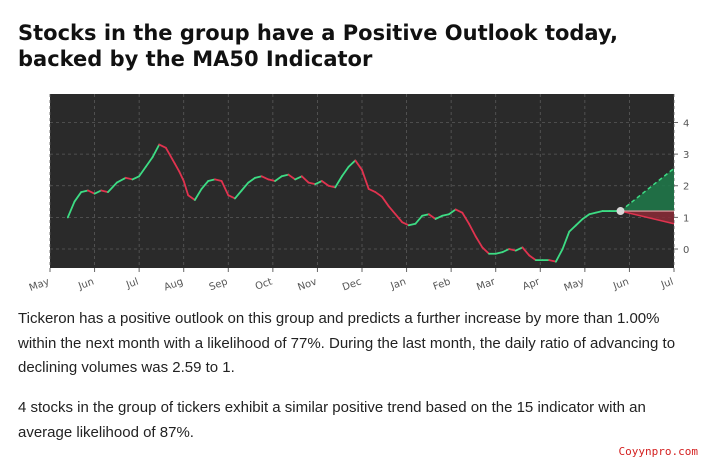 The height and width of the screenshot is (465, 706). Describe the element at coordinates (264, 284) in the screenshot. I see `x-tick-label: Oct` at that location.